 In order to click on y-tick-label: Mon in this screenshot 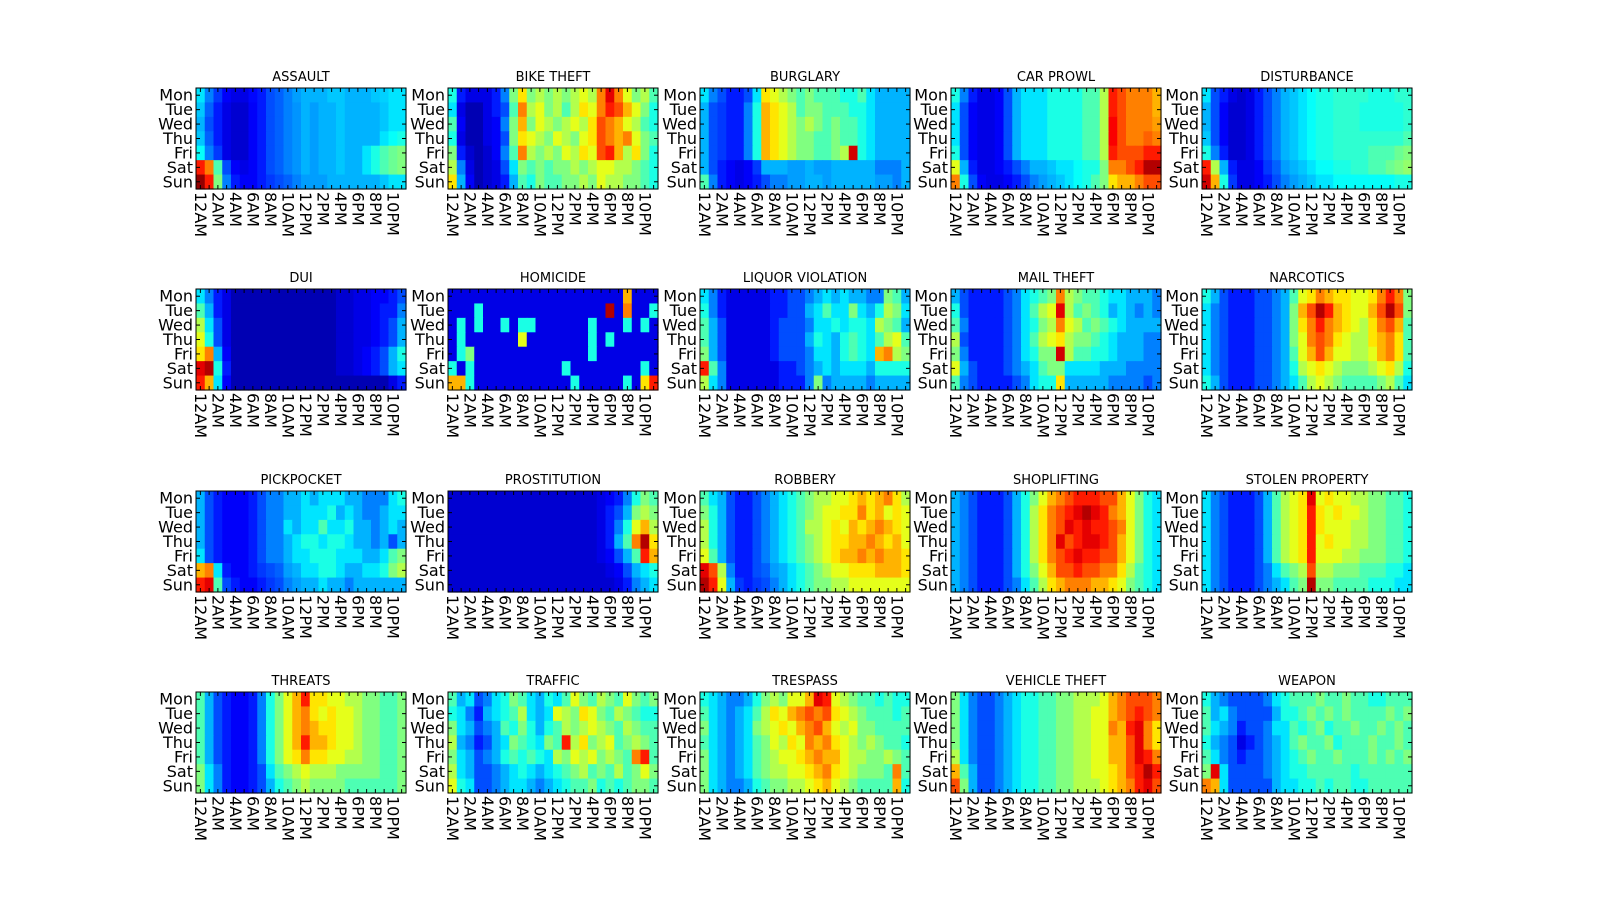, I will do `click(1182, 699)`.